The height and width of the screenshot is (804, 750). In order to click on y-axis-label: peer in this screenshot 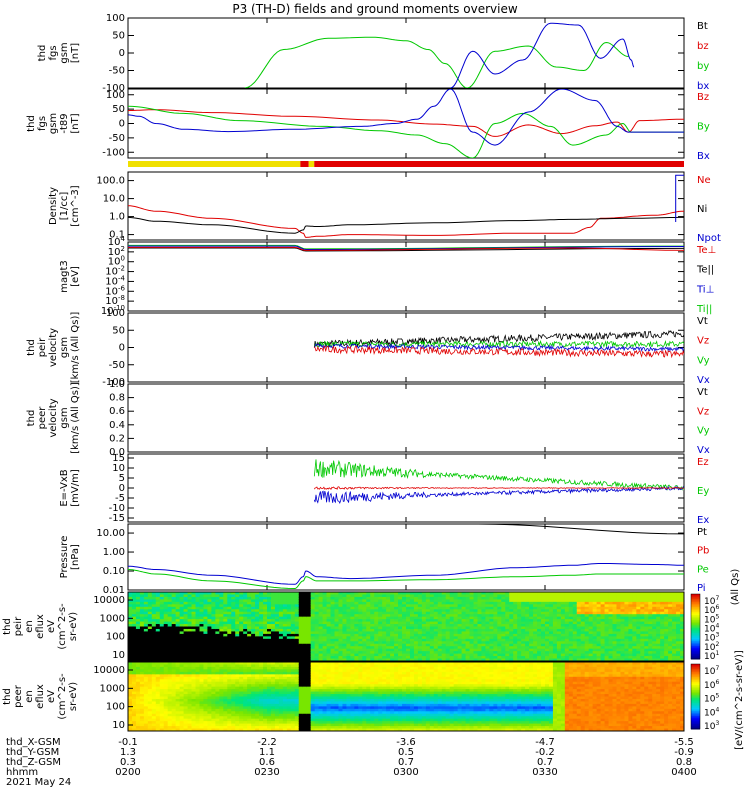, I will do `click(42, 418)`.